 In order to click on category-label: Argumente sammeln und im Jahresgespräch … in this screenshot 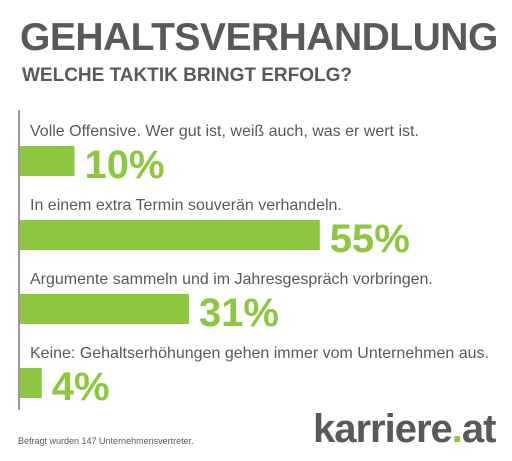, I will do `click(231, 279)`.